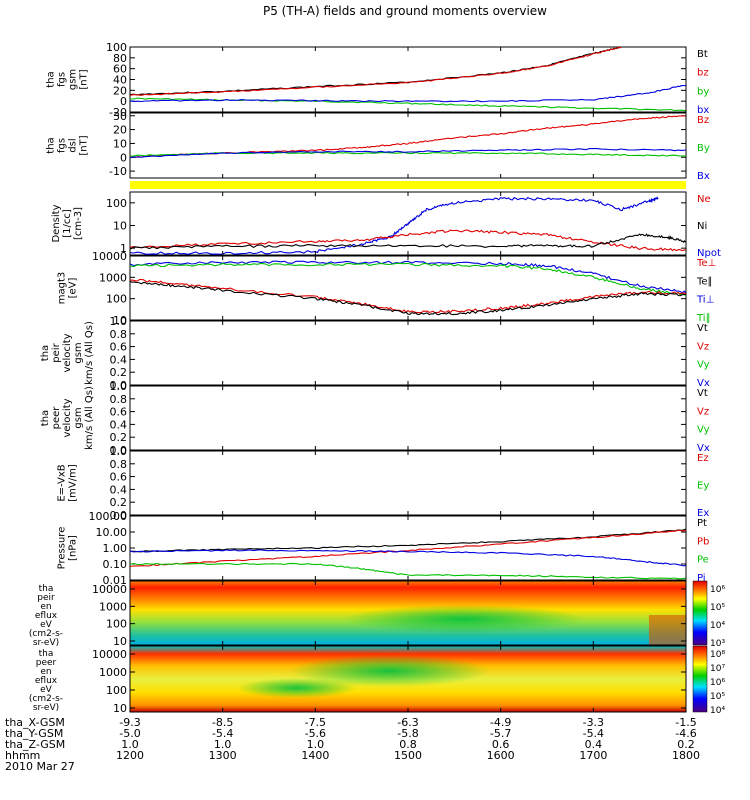 The image size is (750, 800). Describe the element at coordinates (119, 359) in the screenshot. I see `y-tick-label: 0.4` at that location.